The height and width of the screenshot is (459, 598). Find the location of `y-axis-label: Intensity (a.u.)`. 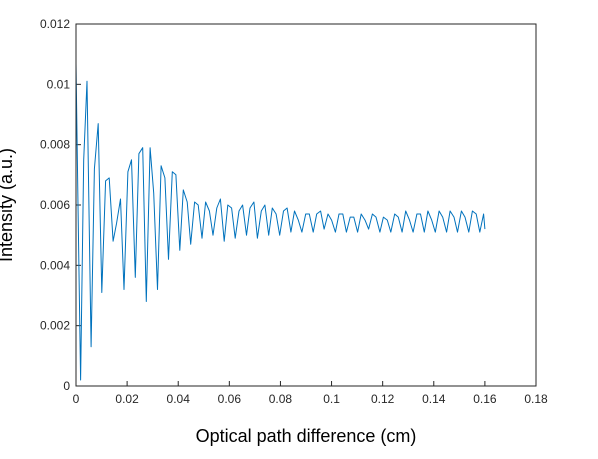

y-axis-label: Intensity (a.u.) is located at coordinates (8, 205).